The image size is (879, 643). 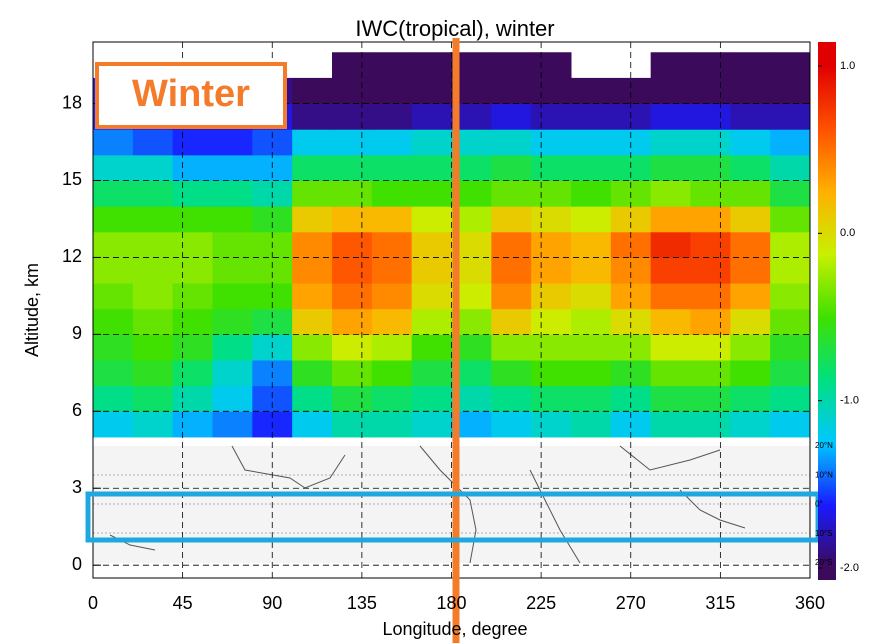 What do you see at coordinates (93, 603) in the screenshot?
I see `x-tick-label: 0` at bounding box center [93, 603].